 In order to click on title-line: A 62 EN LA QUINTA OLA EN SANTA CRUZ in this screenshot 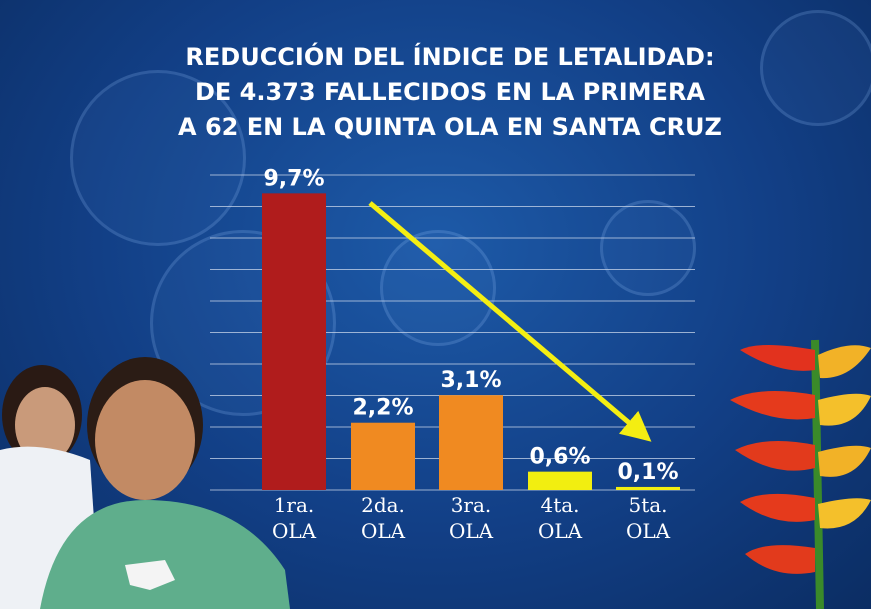, I will do `click(450, 127)`.